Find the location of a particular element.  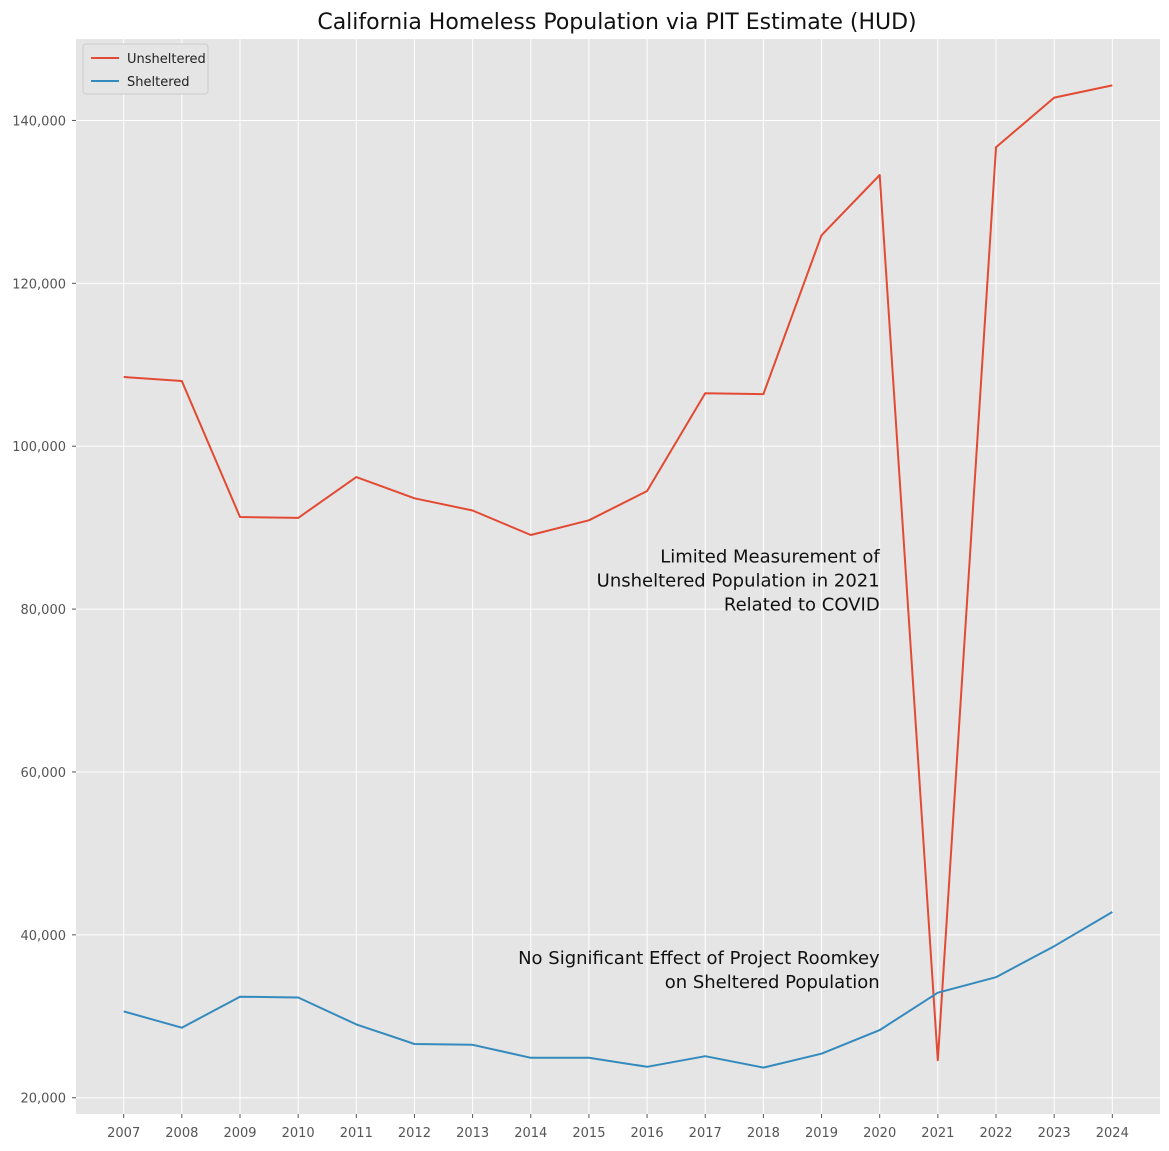

annotation-line: Limited Measurement of is located at coordinates (770, 557).